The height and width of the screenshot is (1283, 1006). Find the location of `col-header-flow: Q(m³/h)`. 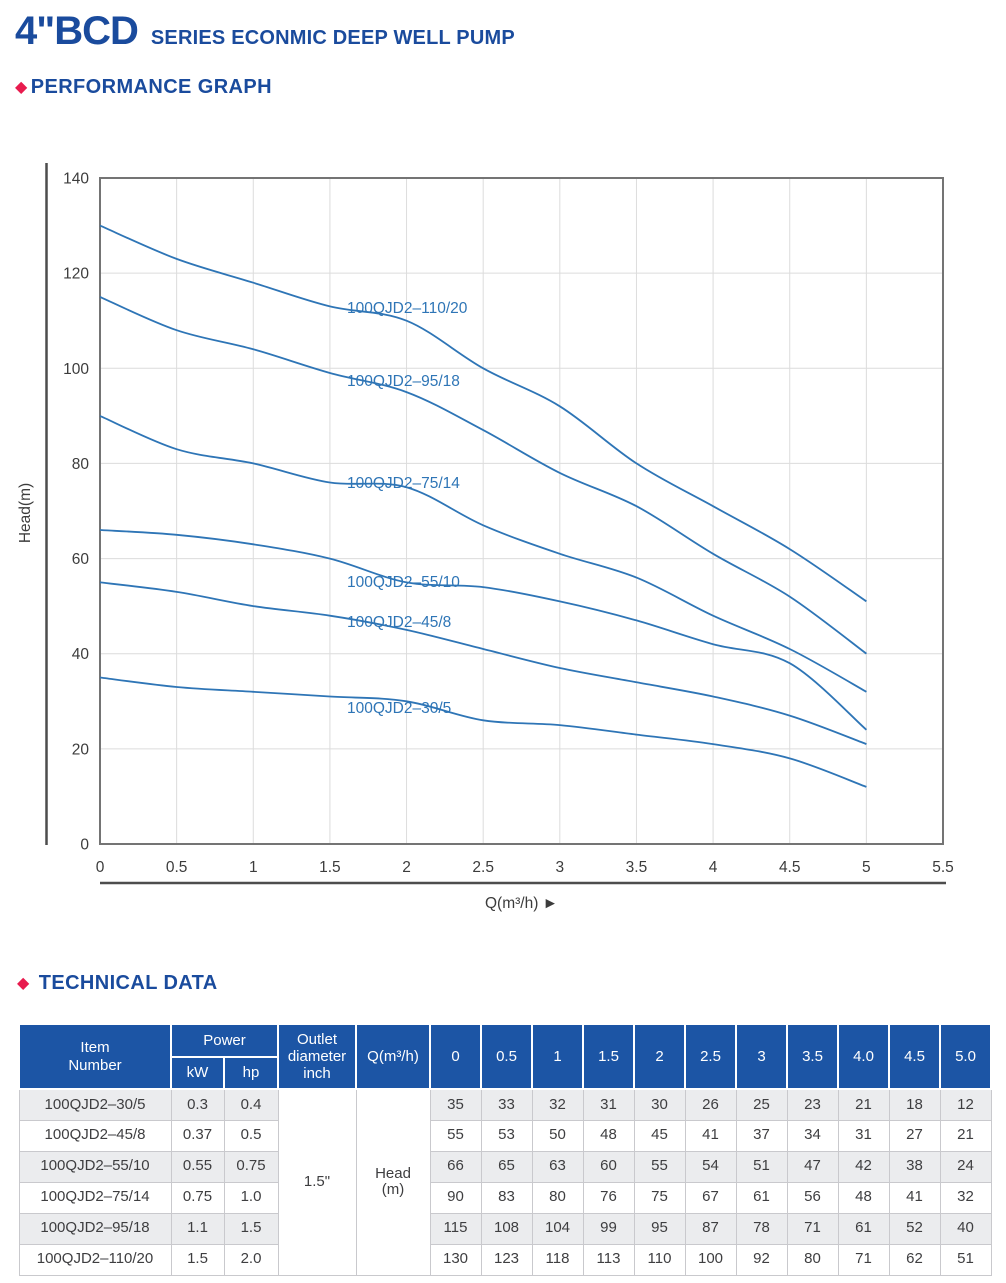

col-header-flow: Q(m³/h) is located at coordinates (393, 1056).